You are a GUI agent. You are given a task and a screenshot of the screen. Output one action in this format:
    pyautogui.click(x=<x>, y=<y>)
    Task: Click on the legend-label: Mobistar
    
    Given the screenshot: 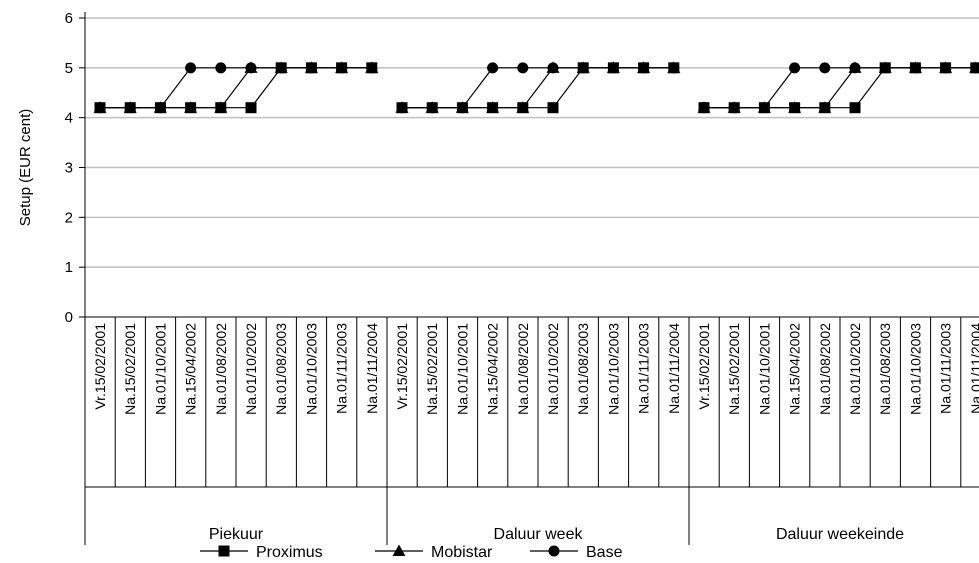 What is the action you would take?
    pyautogui.click(x=462, y=552)
    